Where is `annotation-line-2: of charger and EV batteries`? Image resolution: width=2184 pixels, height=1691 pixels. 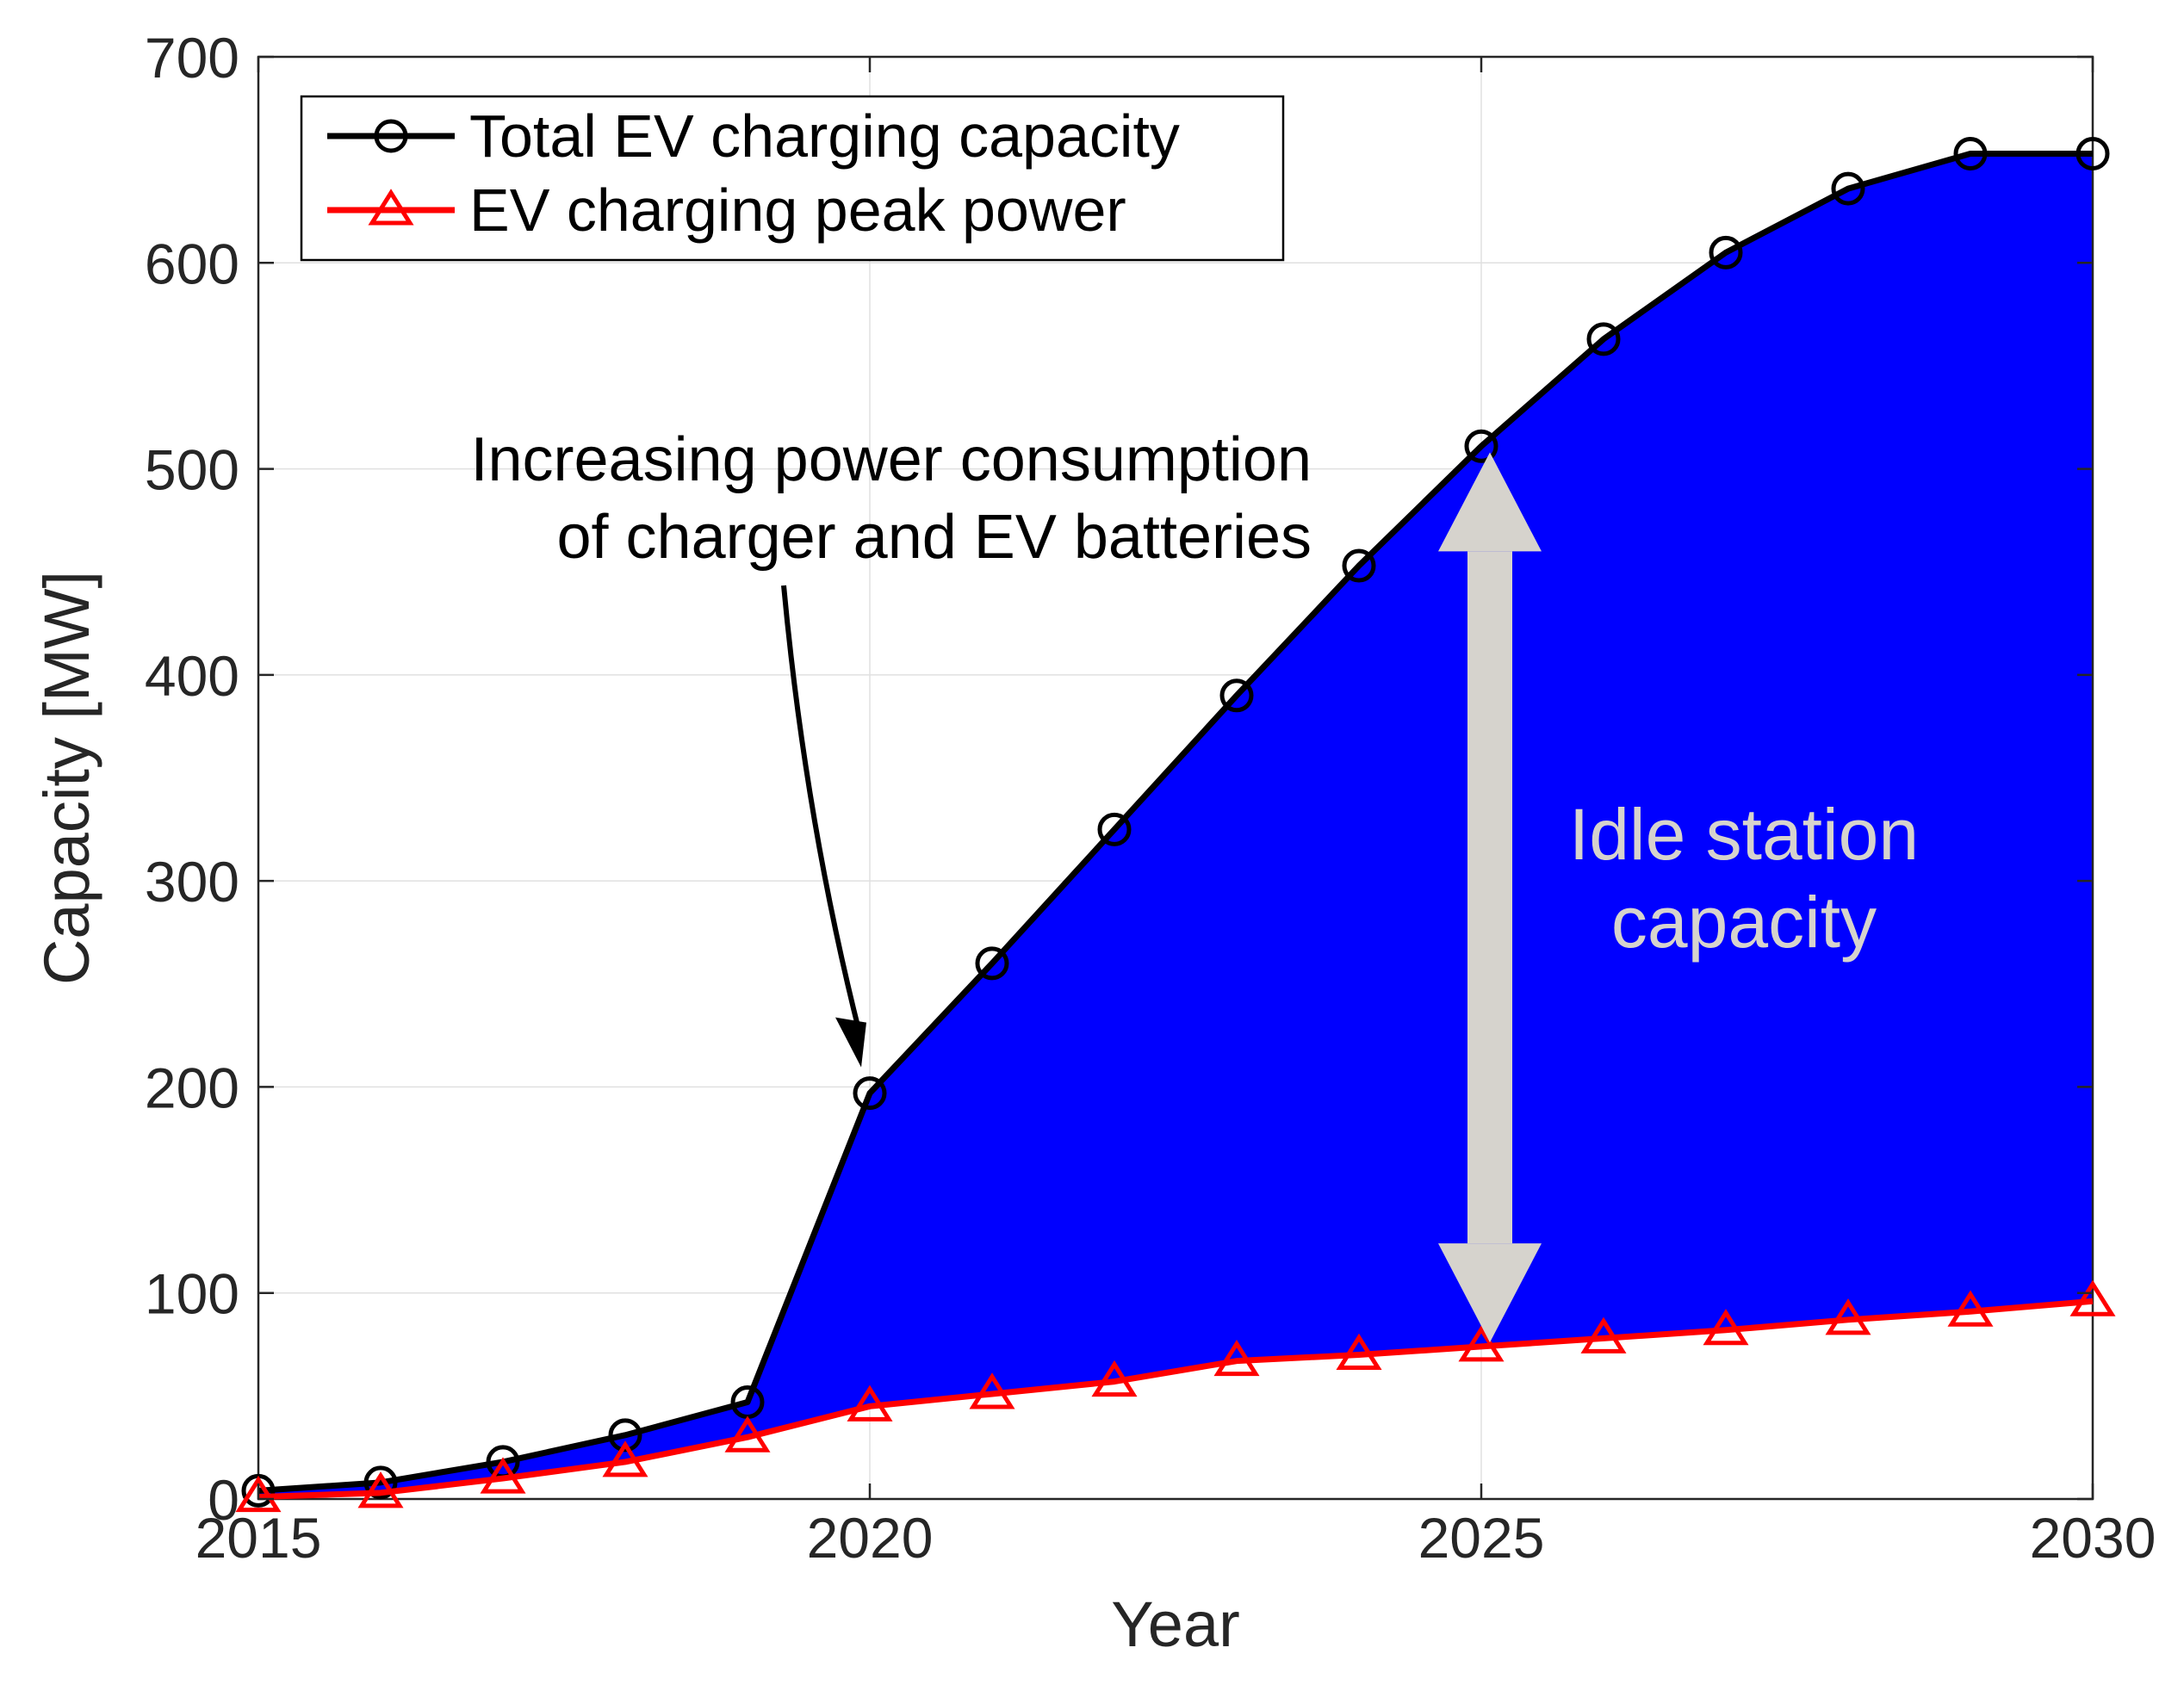
annotation-line-2: of charger and EV batteries is located at coordinates (934, 538).